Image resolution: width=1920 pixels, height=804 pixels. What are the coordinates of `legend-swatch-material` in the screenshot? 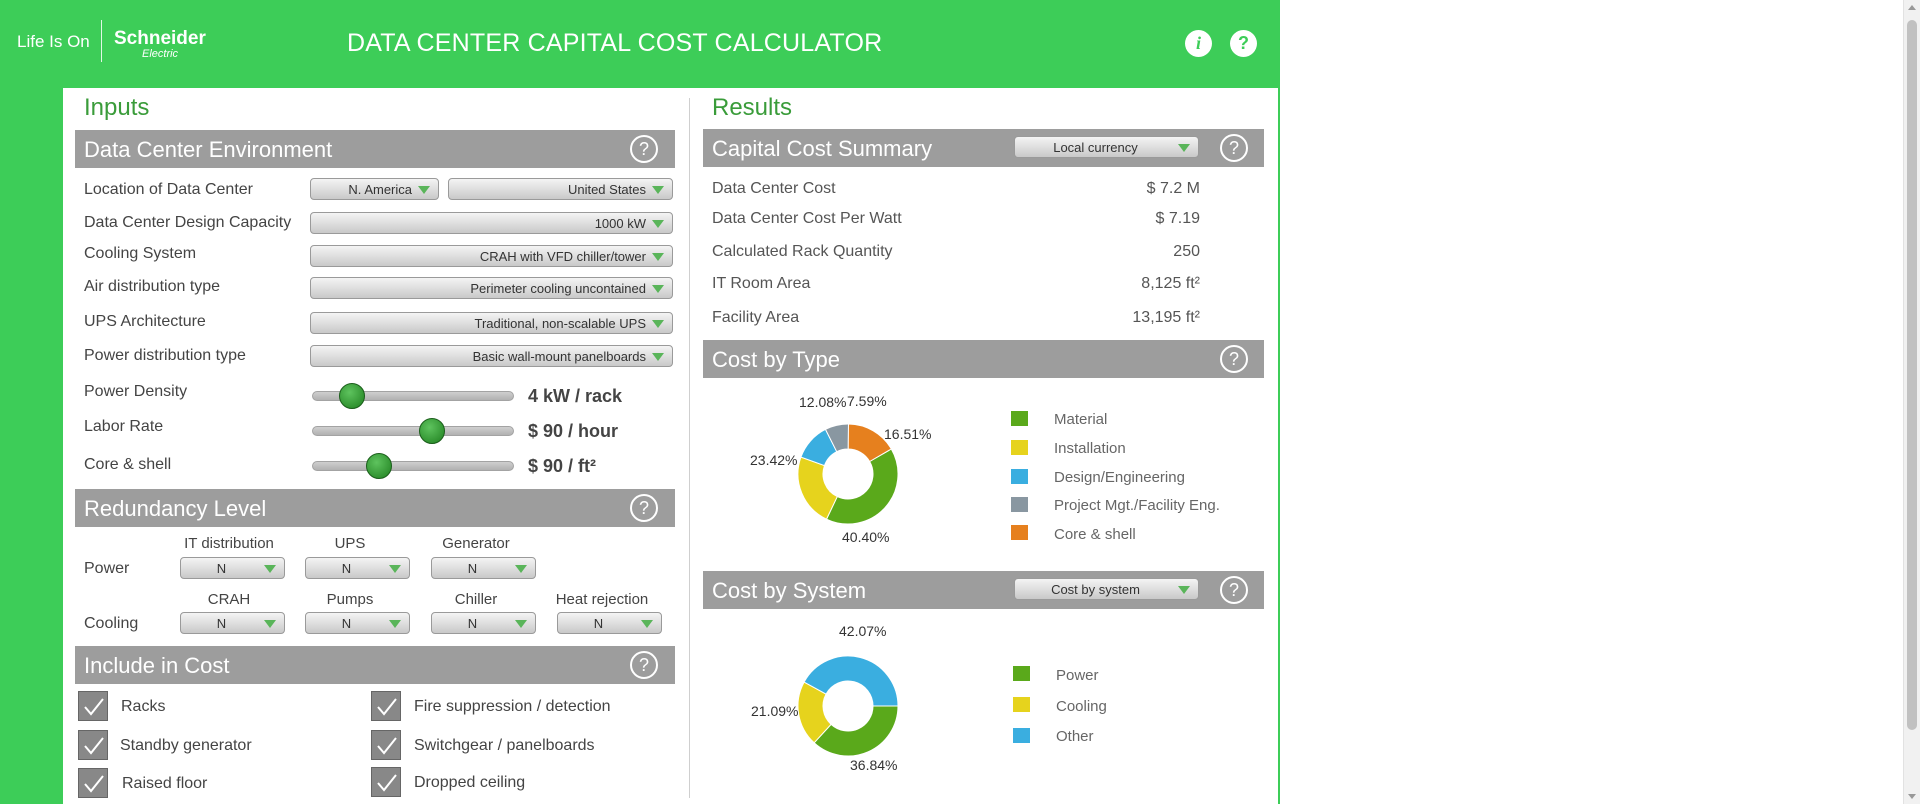 It's located at (1019, 418).